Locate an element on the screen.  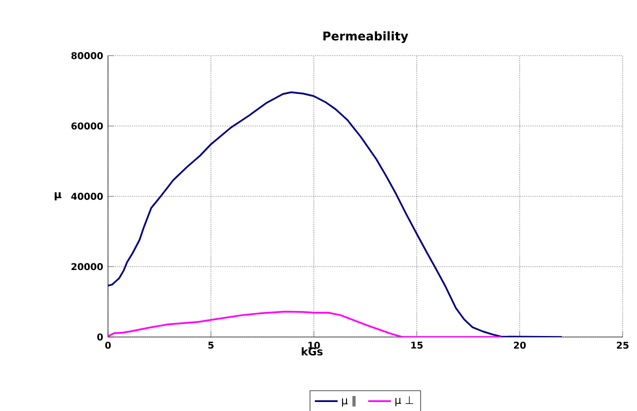
x-tick-label: 20 is located at coordinates (520, 345).